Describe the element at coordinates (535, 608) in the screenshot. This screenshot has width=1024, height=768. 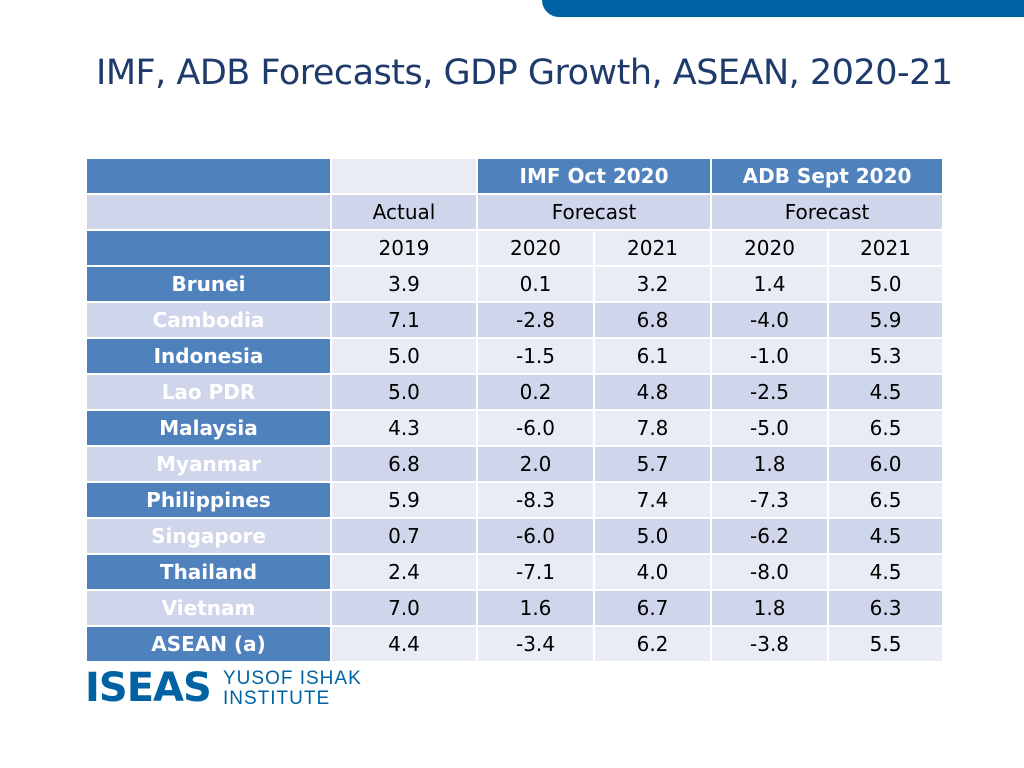
I see `value-cell: 1.6` at that location.